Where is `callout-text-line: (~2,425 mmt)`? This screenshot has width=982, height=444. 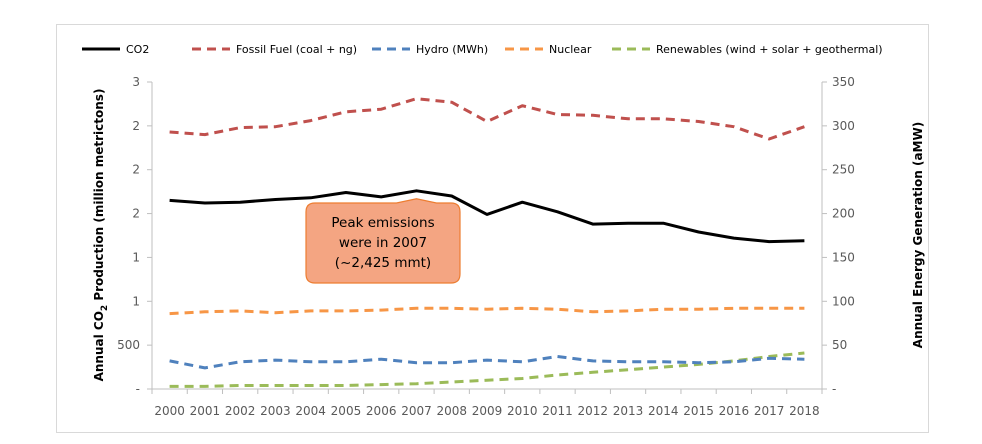 callout-text-line: (~2,425 mmt) is located at coordinates (383, 263).